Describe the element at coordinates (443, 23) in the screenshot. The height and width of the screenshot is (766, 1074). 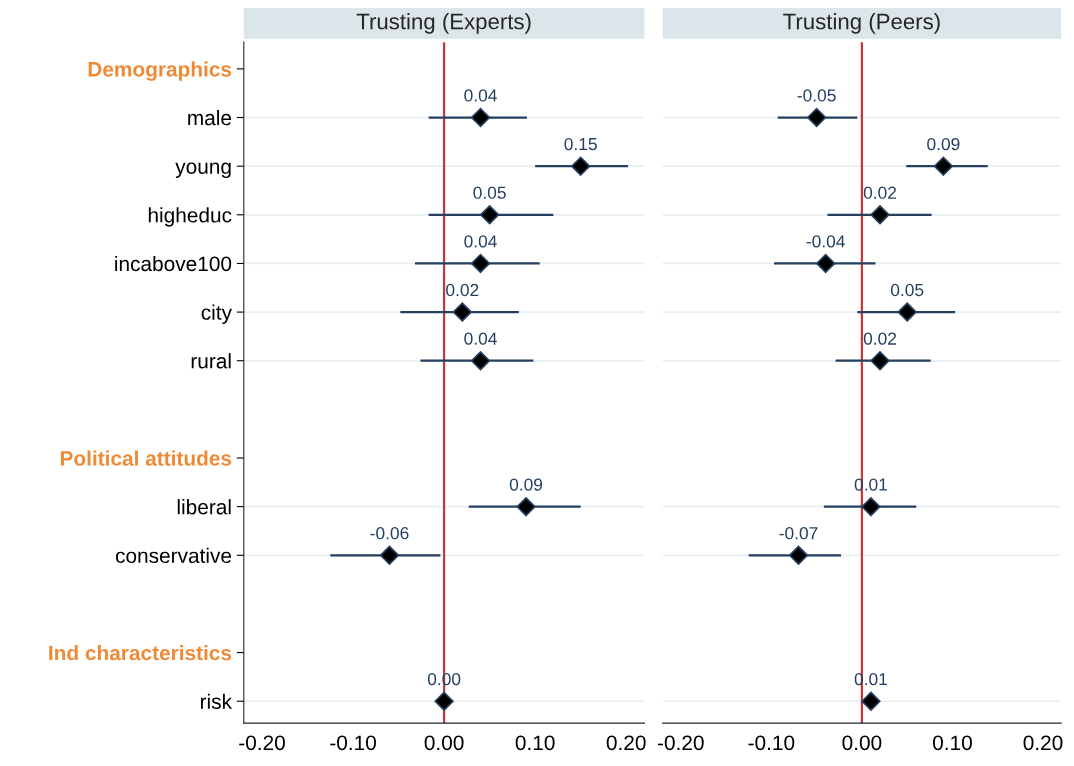
I see `chart-title: Trusting (Experts)` at that location.